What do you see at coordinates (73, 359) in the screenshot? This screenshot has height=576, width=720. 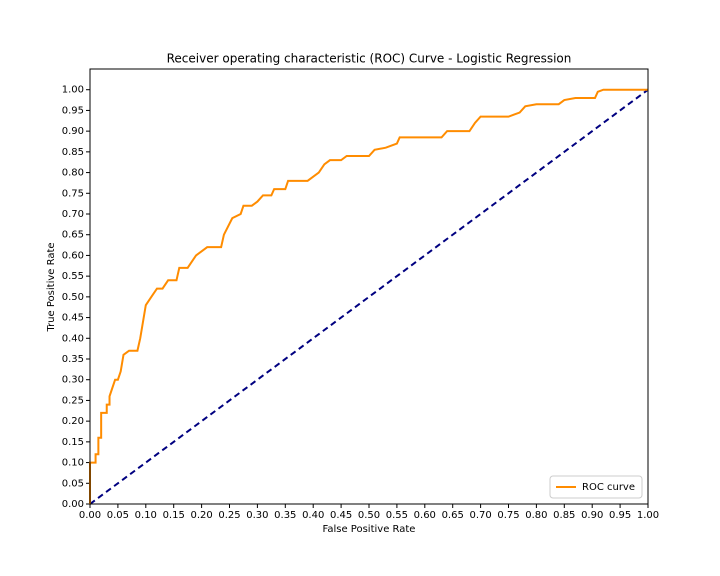 I see `y-tick-label: 0.35` at bounding box center [73, 359].